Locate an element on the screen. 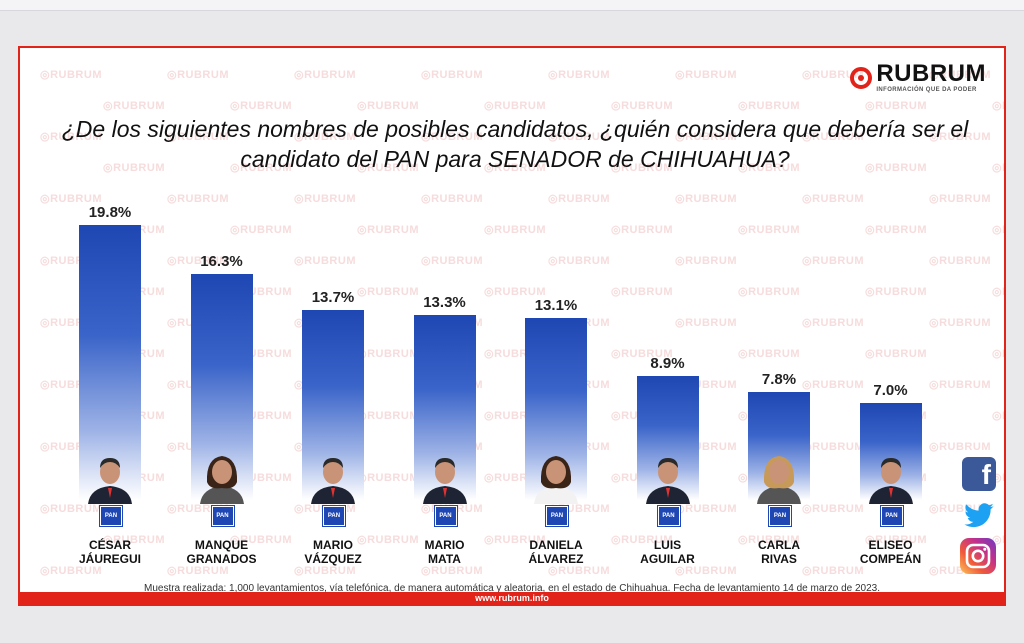 The image size is (1024, 643). bar is located at coordinates (110, 362).